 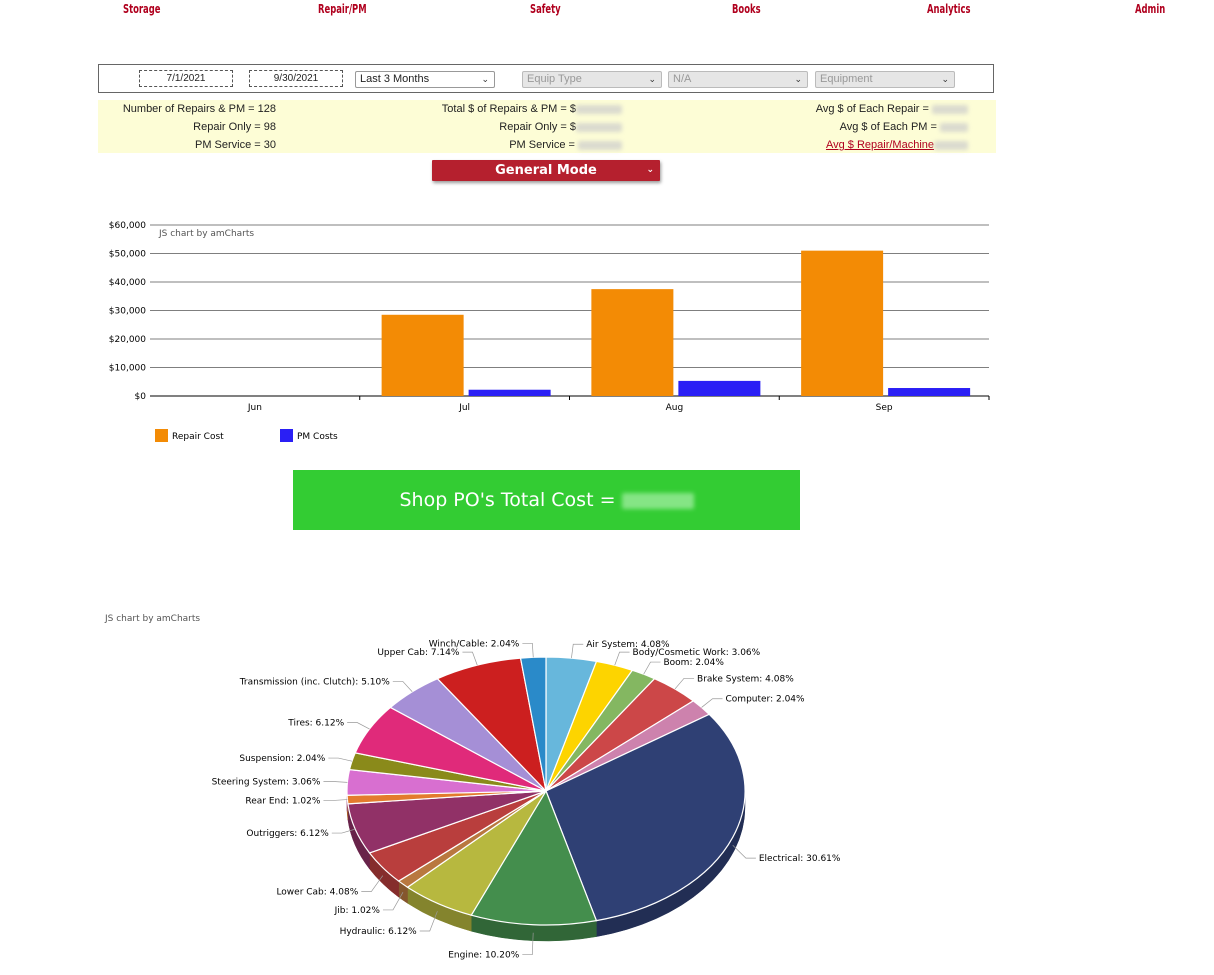 I want to click on stat-total-pm-service-label: PM Service =, so click(x=543, y=145).